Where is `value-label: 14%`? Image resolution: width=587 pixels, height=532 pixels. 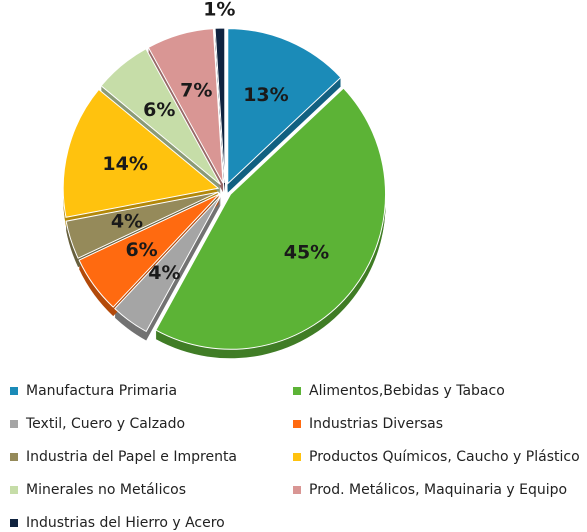
value-label: 14% is located at coordinates (124, 164).